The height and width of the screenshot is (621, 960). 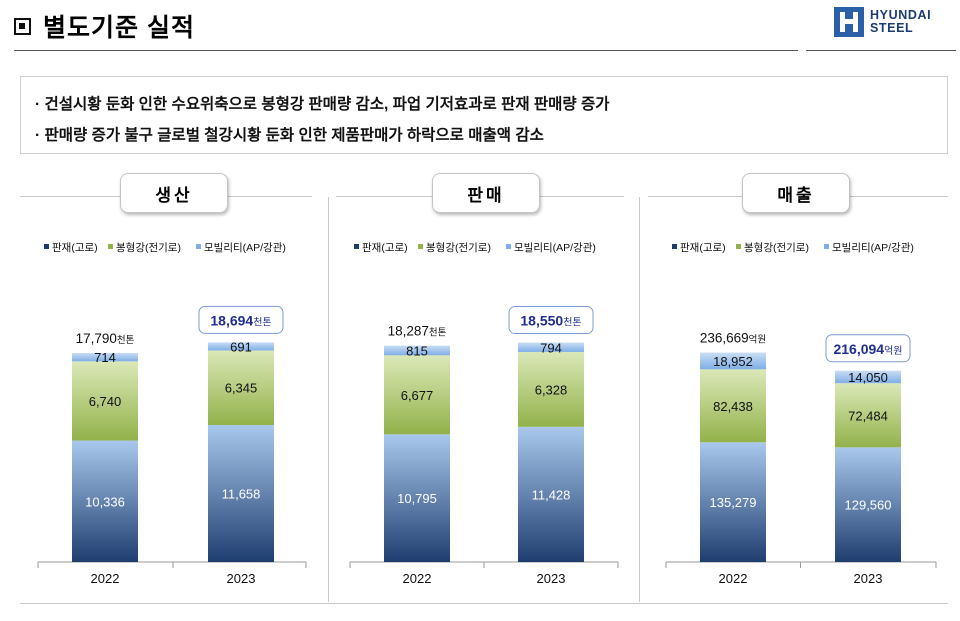 What do you see at coordinates (119, 28) in the screenshot?
I see `page-title: 별도기준 실적` at bounding box center [119, 28].